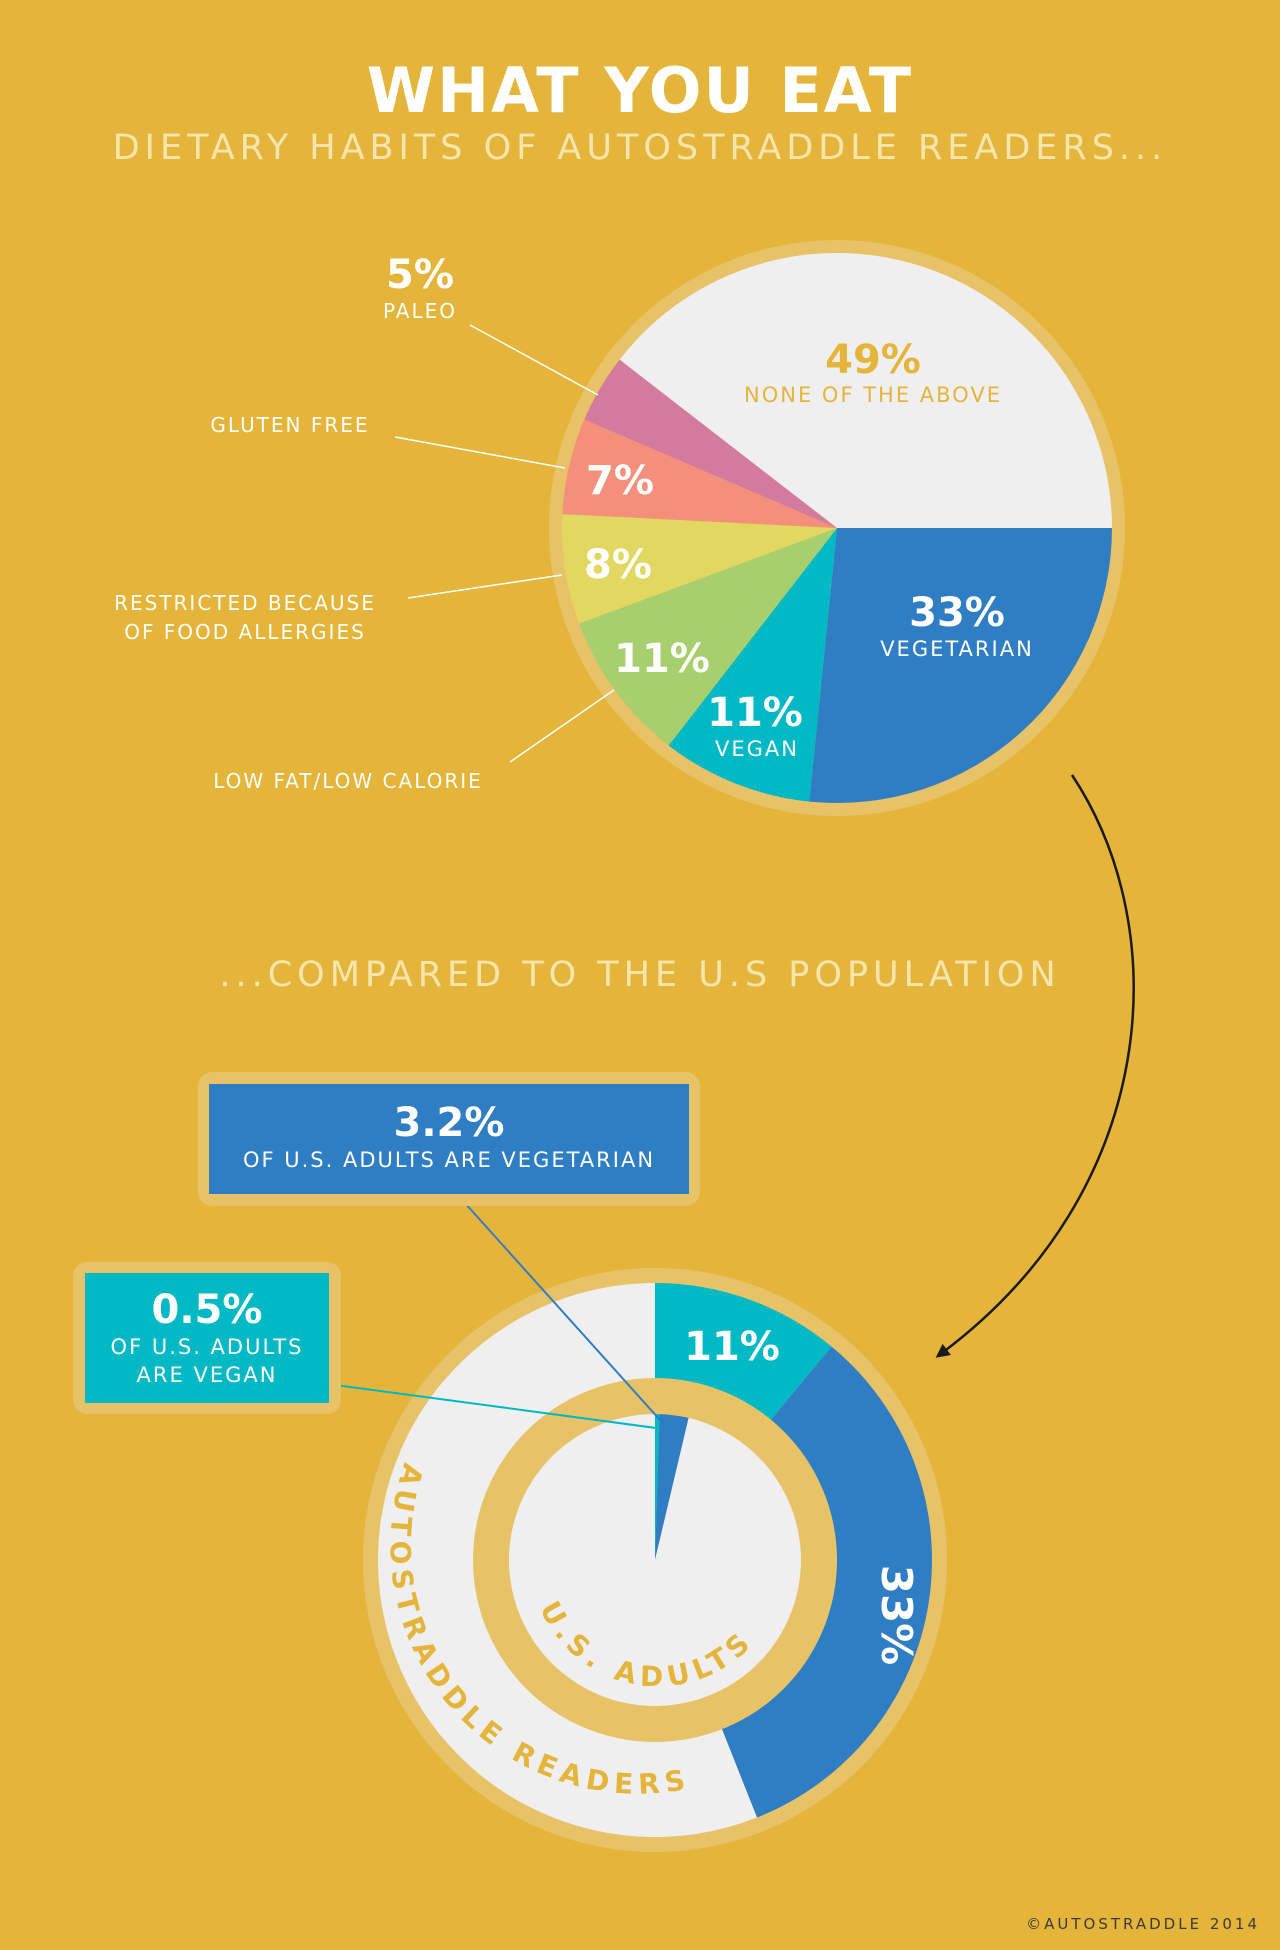 The width and height of the screenshot is (1280, 1950). I want to click on slice-paleo, so click(710, 443).